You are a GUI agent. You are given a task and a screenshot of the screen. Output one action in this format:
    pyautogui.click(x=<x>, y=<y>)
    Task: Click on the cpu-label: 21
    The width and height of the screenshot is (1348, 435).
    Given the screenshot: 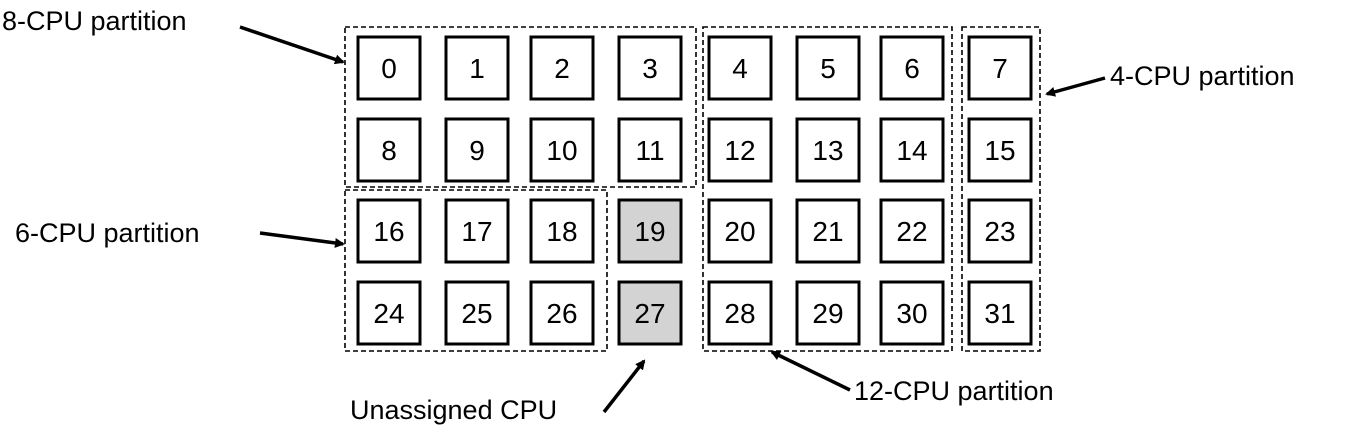 What is the action you would take?
    pyautogui.click(x=827, y=231)
    